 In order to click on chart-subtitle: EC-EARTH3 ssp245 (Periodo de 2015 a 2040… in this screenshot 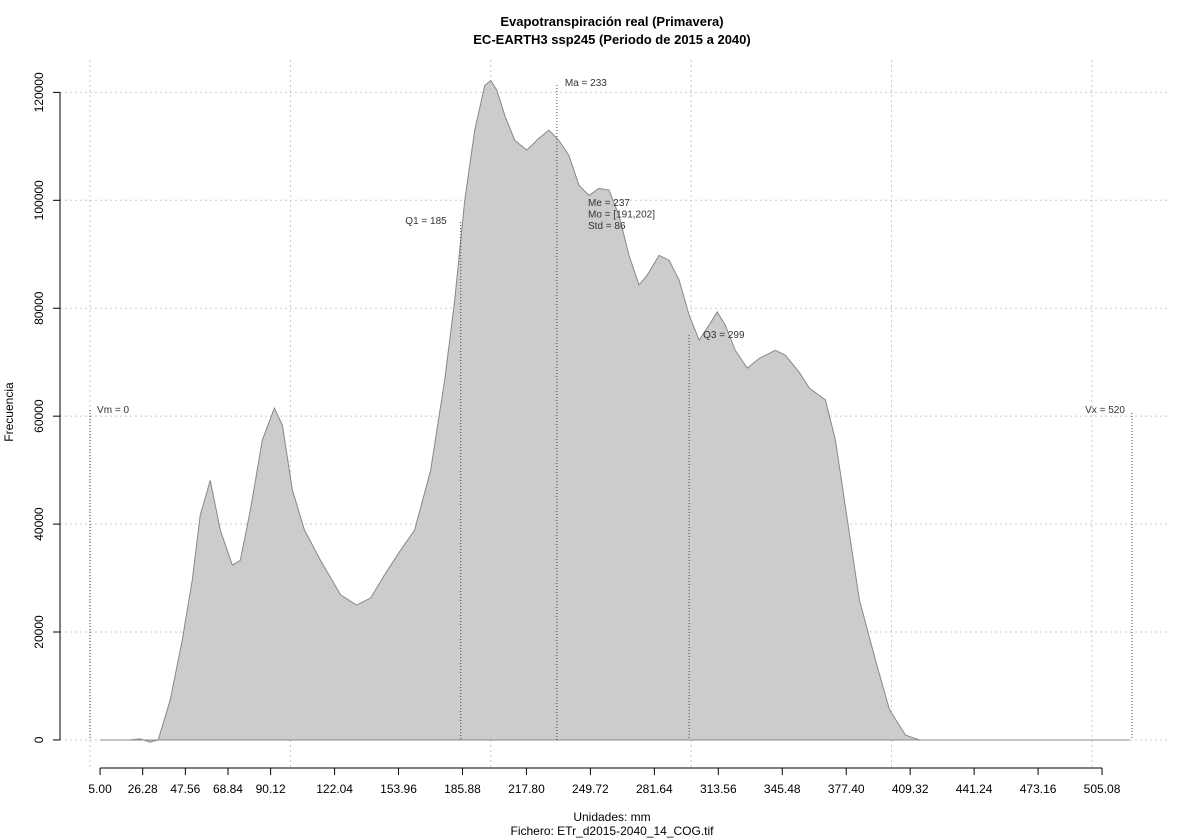, I will do `click(611, 39)`.